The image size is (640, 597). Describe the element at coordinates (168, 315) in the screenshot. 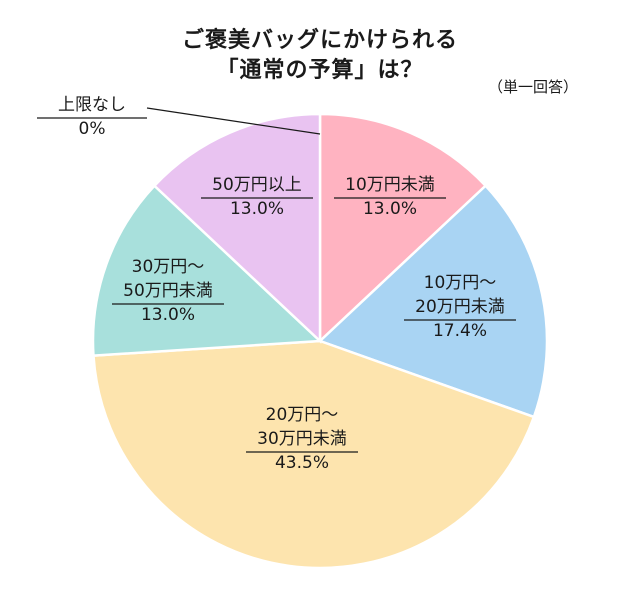

I see `slice-value-label-3: 13.0%` at that location.